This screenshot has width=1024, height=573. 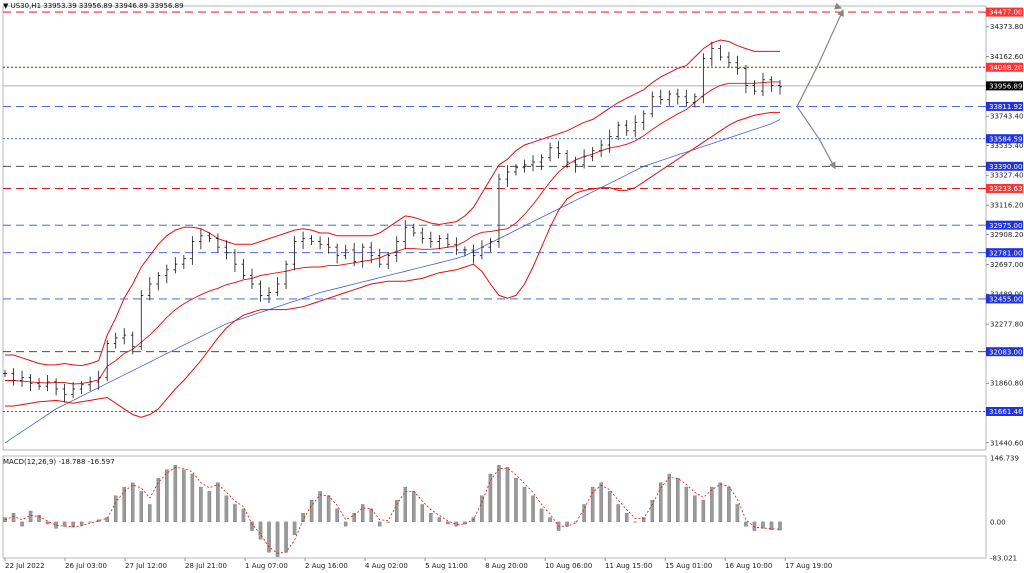 What do you see at coordinates (1006, 443) in the screenshot?
I see `price-tick-label: 31440.60` at bounding box center [1006, 443].